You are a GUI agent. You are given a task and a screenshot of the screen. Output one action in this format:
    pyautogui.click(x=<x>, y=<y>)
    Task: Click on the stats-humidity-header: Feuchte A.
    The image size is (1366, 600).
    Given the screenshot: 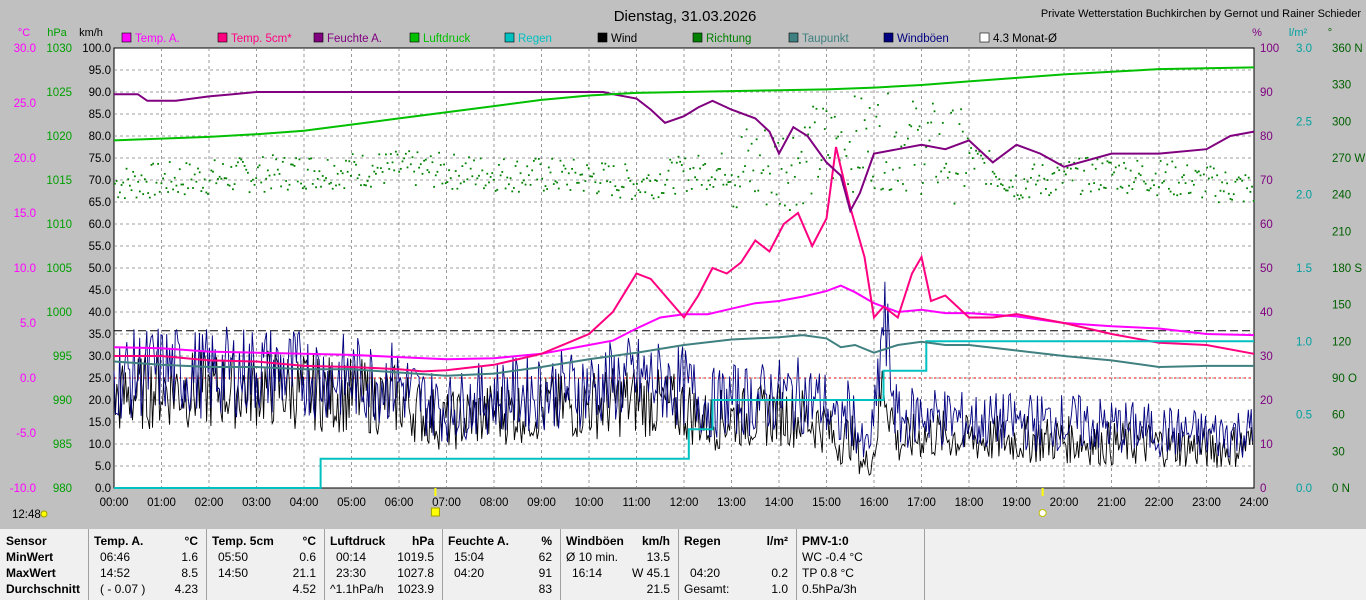 What is the action you would take?
    pyautogui.click(x=478, y=541)
    